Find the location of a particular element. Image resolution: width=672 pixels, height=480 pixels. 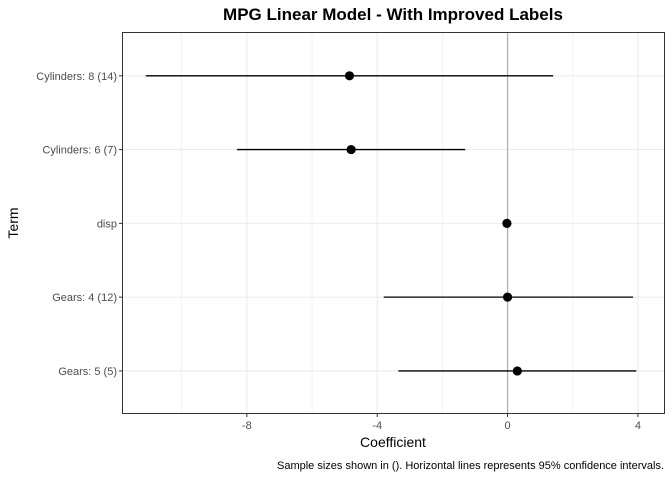

y-tick-label: Cylinders: 6 (7) is located at coordinates (79, 151).